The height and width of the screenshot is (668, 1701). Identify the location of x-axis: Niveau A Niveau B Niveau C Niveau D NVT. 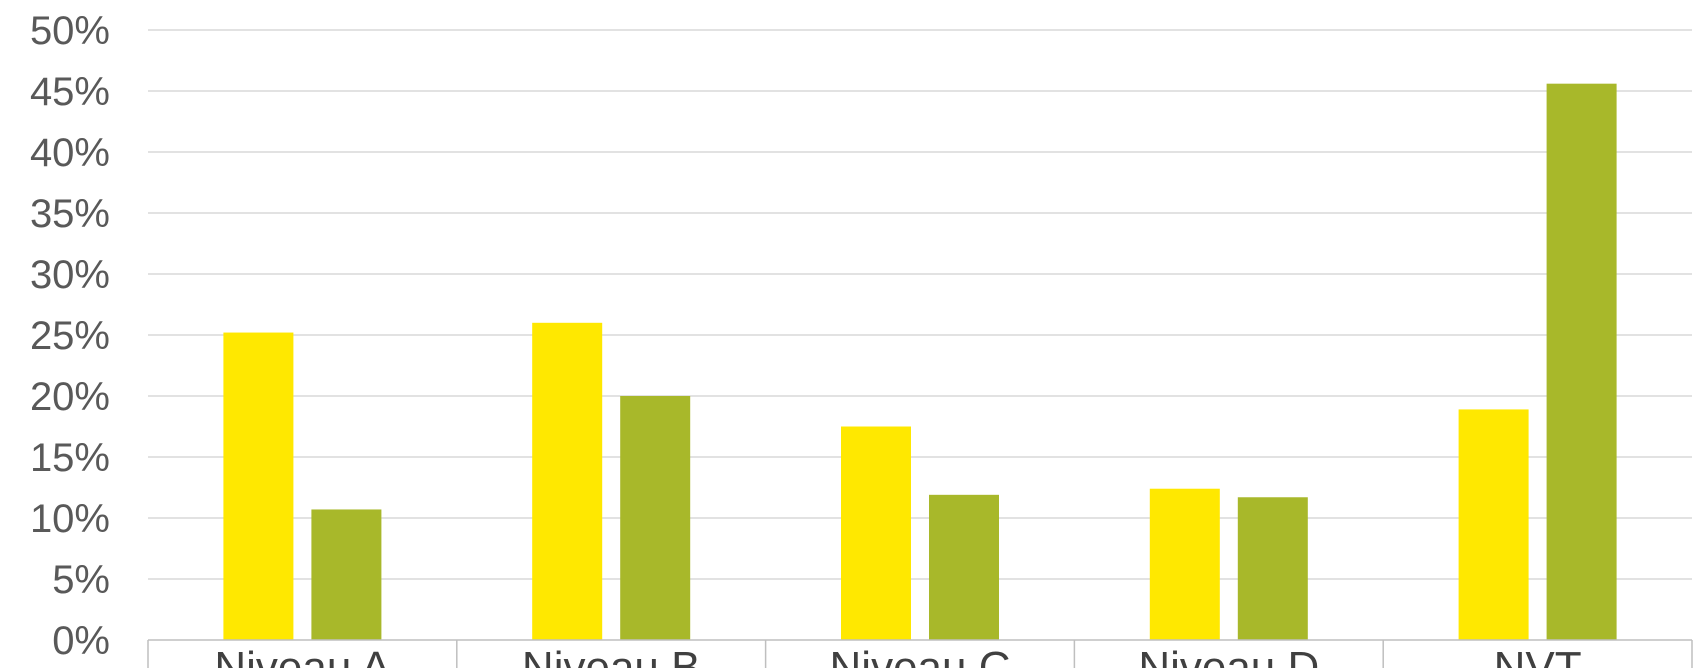
(920, 653).